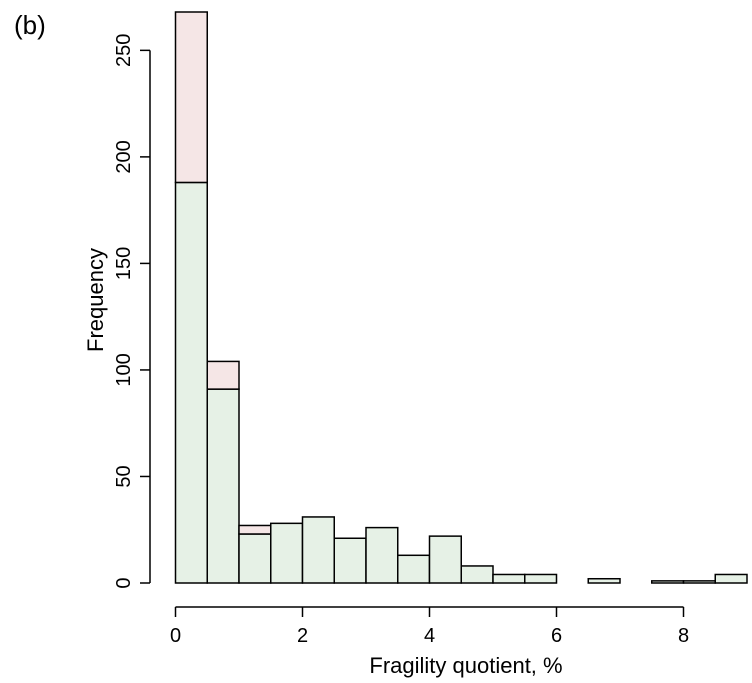  I want to click on x-axis: 0 2 4 6 8, so click(429, 626).